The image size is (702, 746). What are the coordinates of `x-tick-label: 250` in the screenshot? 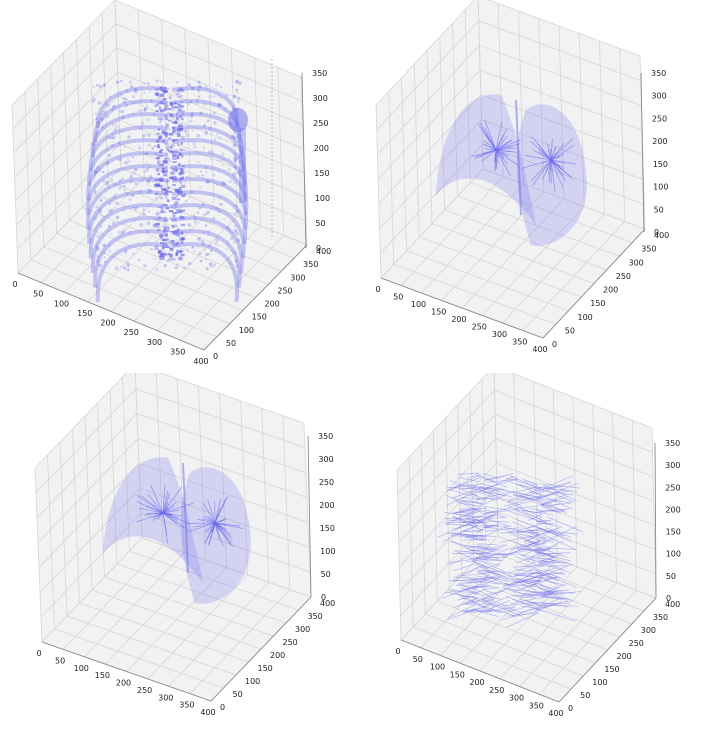 It's located at (131, 332).